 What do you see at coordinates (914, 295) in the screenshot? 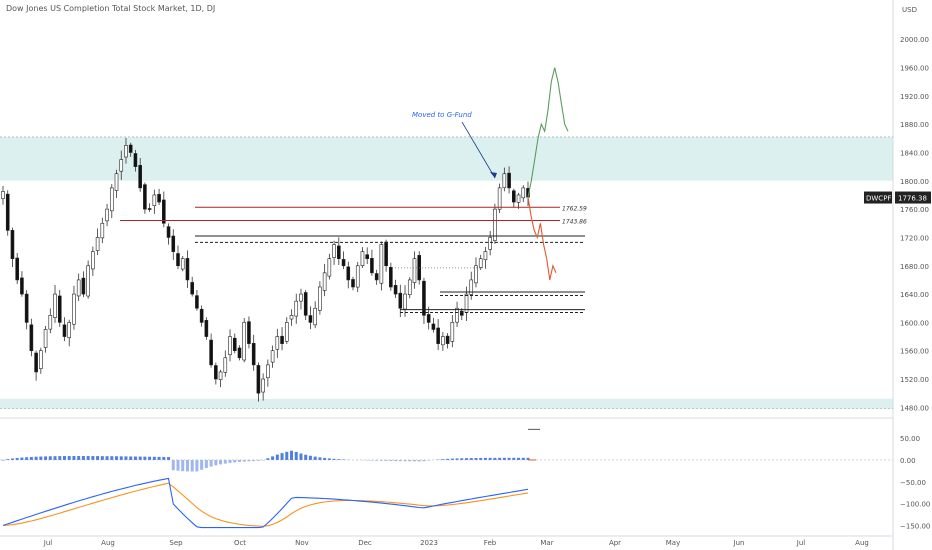
I see `price-tick-label: 1640.00` at bounding box center [914, 295].